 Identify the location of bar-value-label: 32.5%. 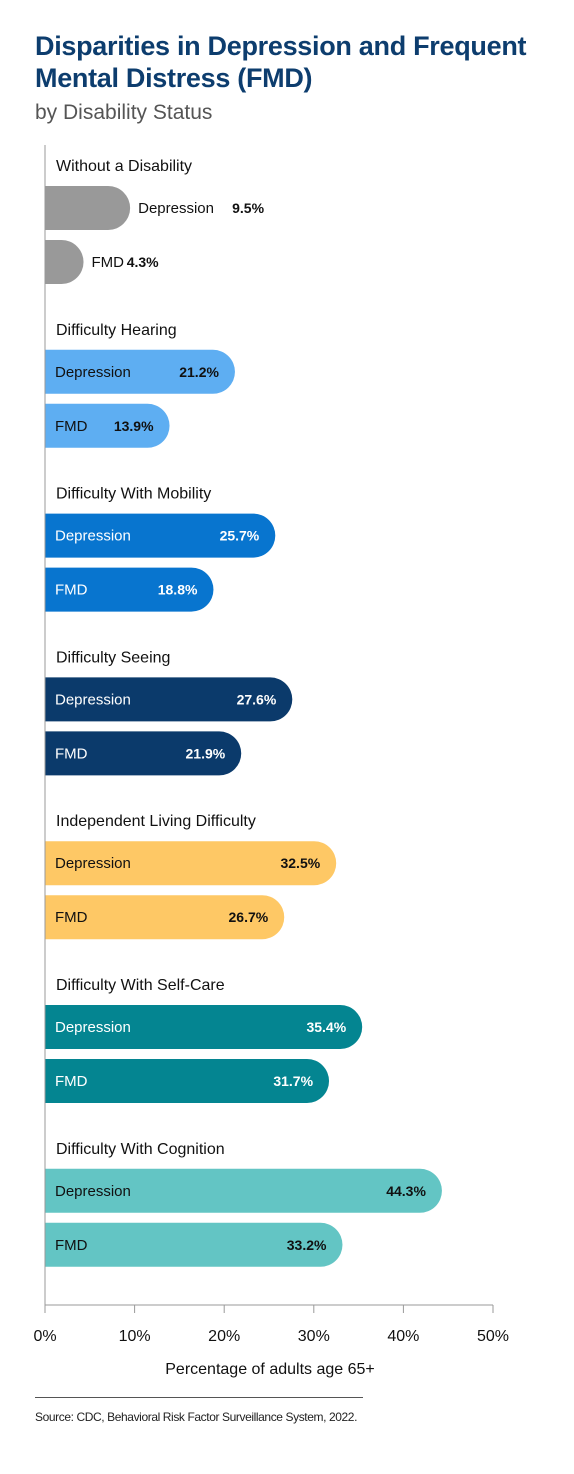
(300, 863).